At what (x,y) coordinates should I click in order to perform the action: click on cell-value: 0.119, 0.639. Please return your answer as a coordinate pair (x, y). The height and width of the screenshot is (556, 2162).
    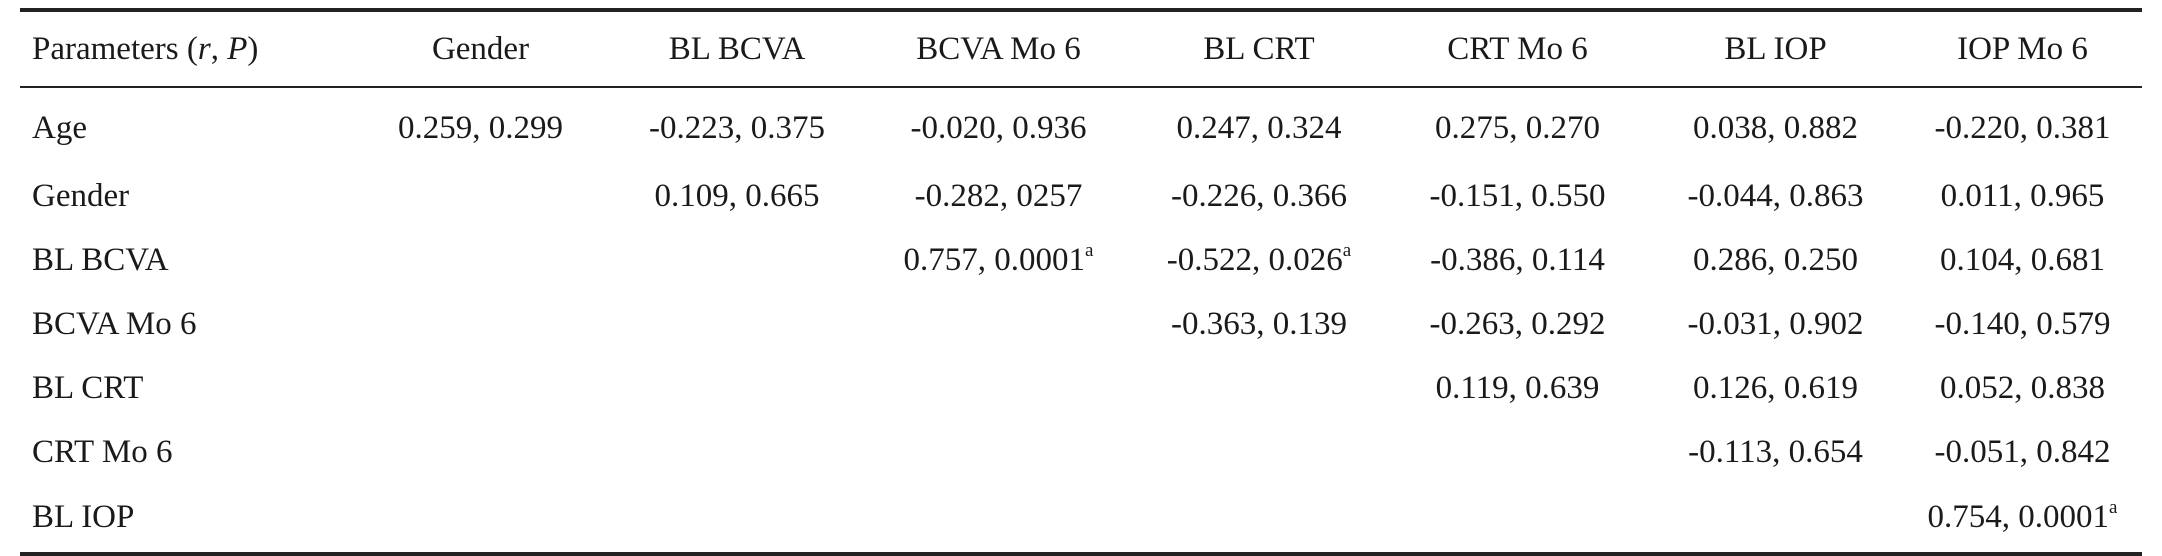
    Looking at the image, I should click on (1517, 387).